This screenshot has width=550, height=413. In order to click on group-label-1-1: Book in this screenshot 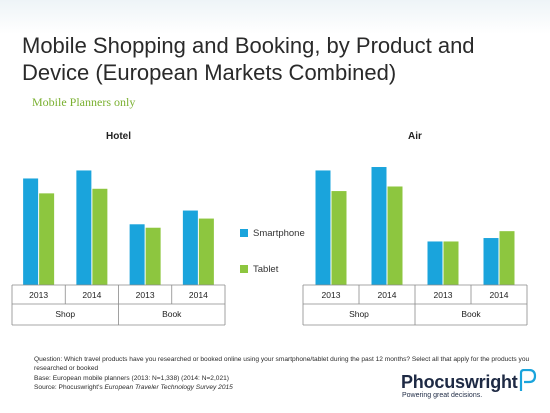, I will do `click(471, 314)`.